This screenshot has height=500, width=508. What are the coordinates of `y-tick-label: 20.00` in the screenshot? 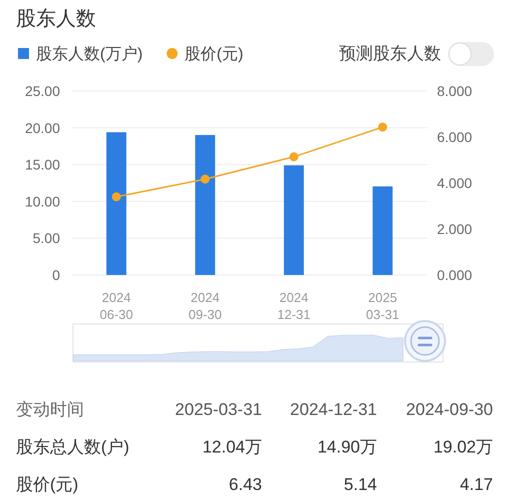 It's located at (42, 128).